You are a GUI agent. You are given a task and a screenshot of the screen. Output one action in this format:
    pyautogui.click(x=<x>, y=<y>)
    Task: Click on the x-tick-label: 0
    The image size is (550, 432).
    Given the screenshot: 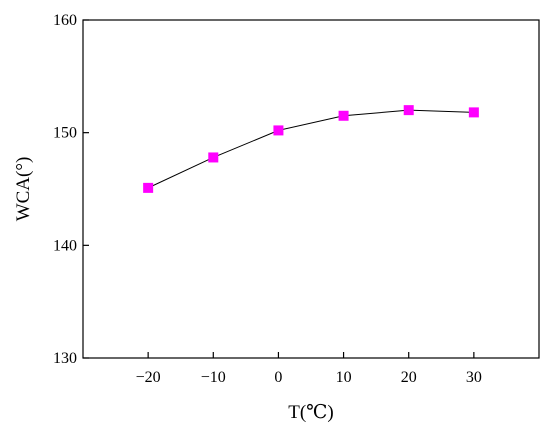 What is the action you would take?
    pyautogui.click(x=278, y=377)
    